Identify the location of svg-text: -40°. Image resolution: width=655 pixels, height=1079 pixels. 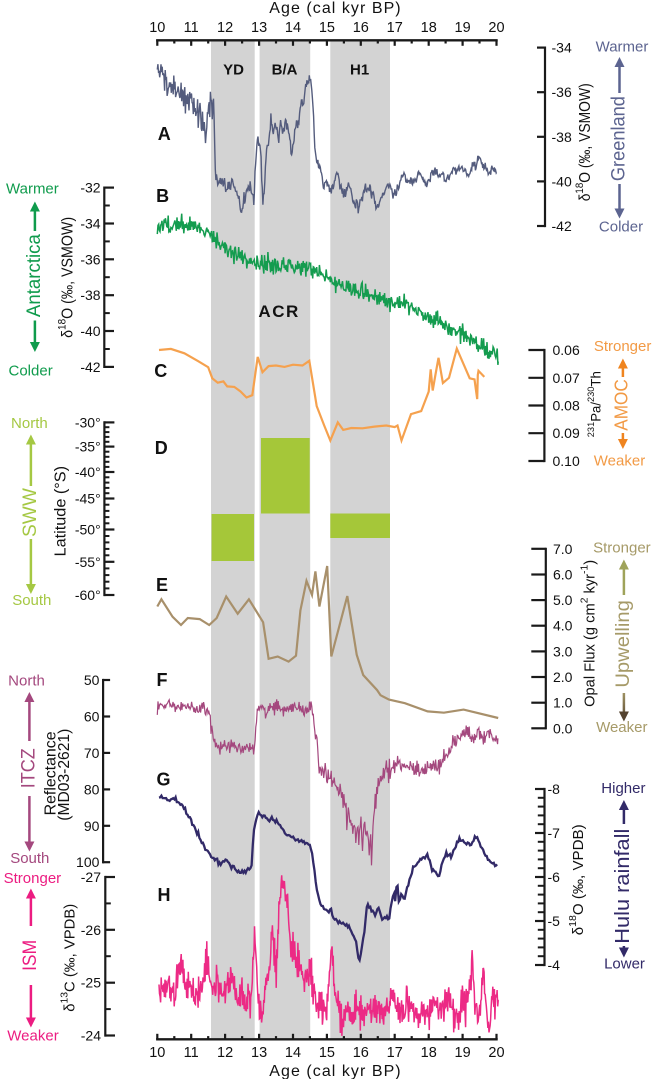
(88, 472).